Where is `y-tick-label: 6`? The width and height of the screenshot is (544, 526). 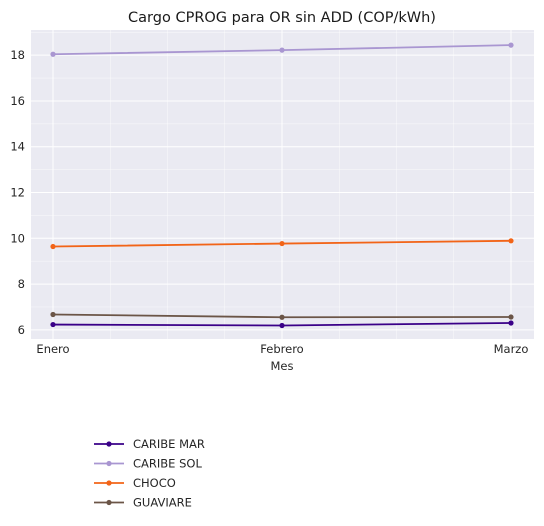 y-tick-label: 6 is located at coordinates (21, 330).